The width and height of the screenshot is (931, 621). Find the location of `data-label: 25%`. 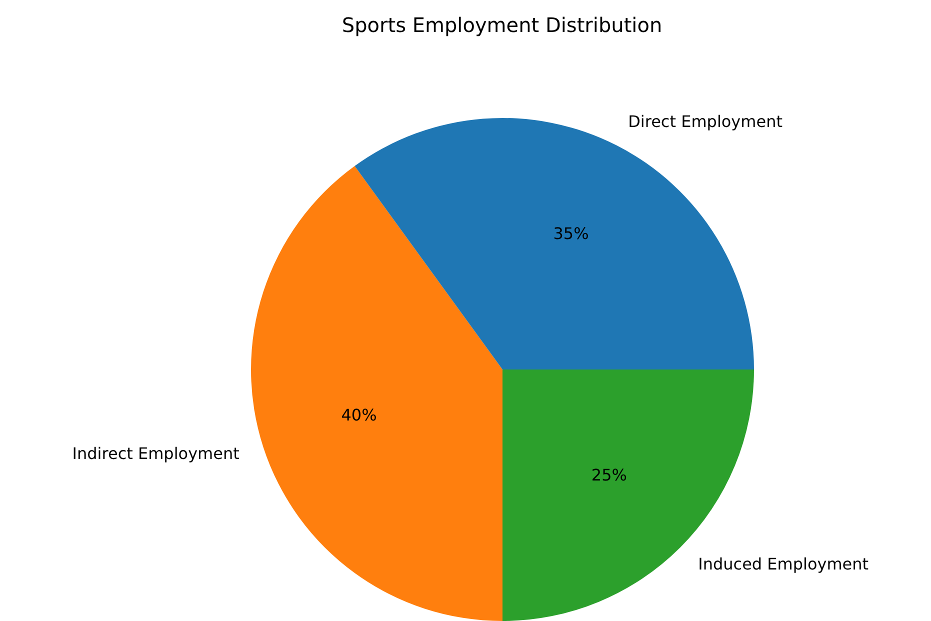

data-label: 25% is located at coordinates (609, 474).